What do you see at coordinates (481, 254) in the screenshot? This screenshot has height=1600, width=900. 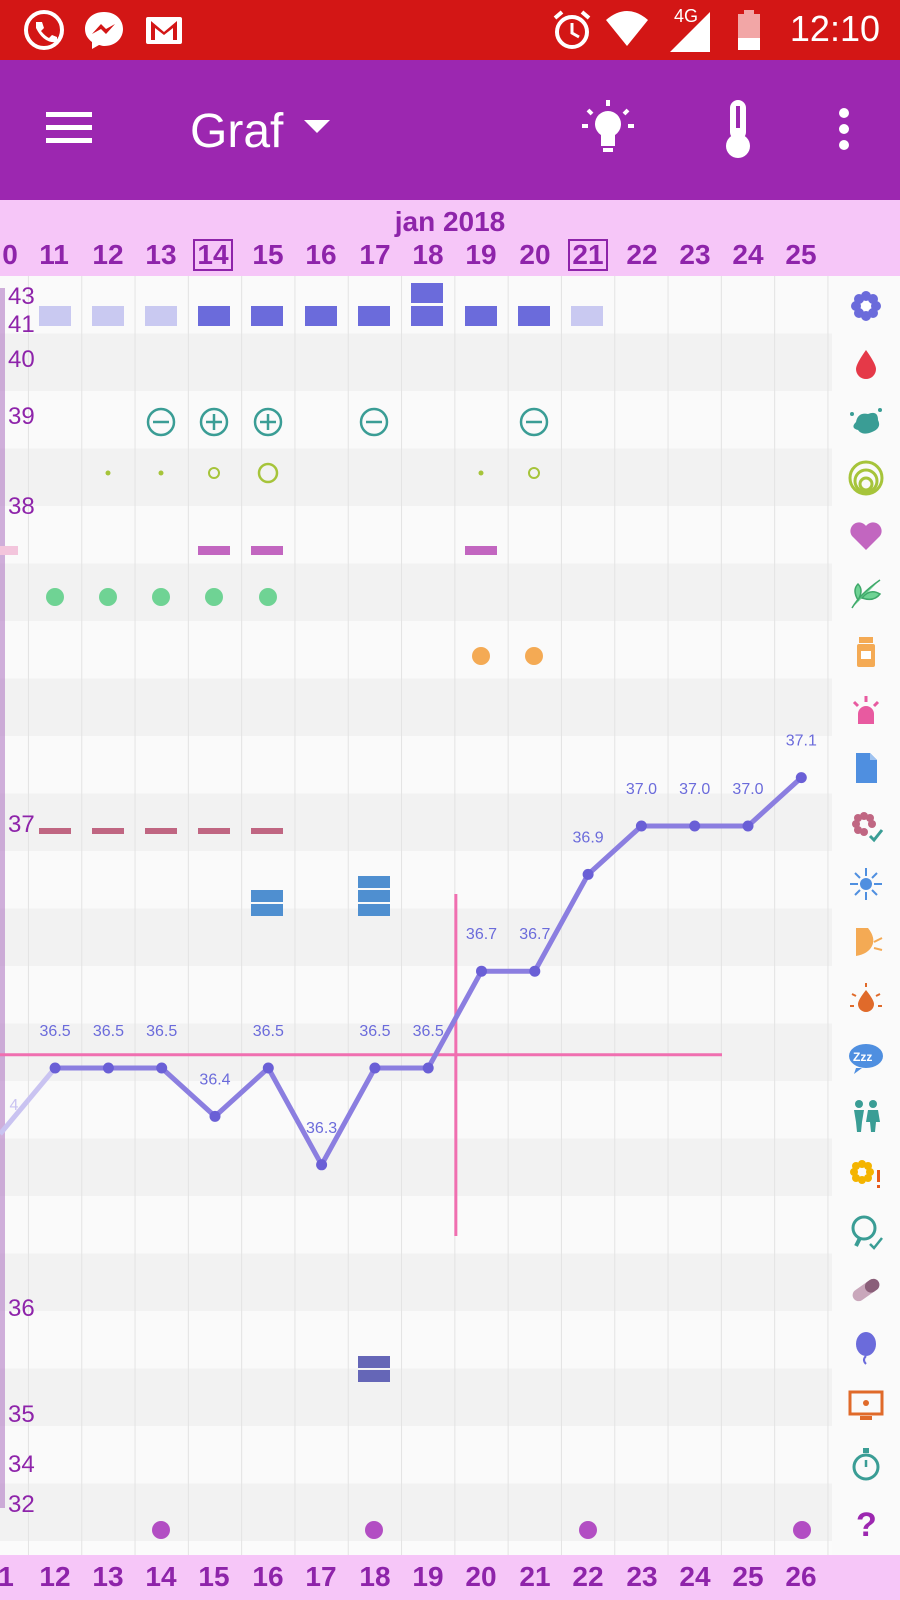 I see `day-label: 19` at bounding box center [481, 254].